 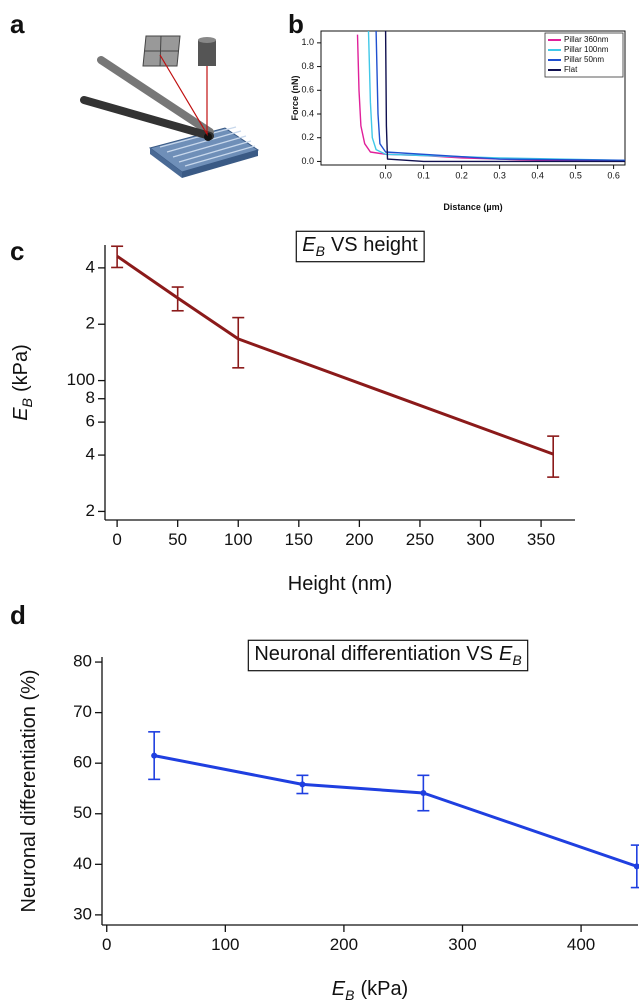 I want to click on y-axis-label: Force (nN), so click(x=295, y=97).